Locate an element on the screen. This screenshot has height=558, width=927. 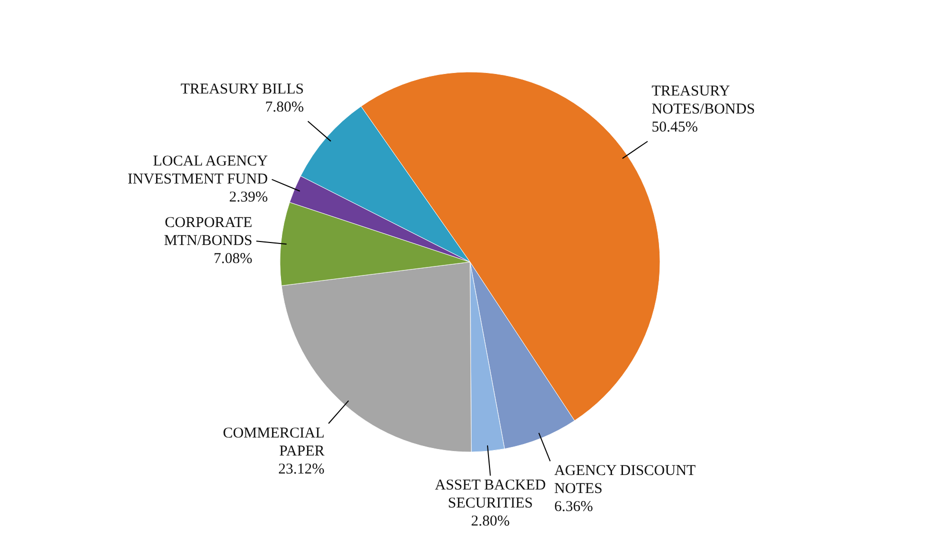
data-label: 7.08% is located at coordinates (233, 259).